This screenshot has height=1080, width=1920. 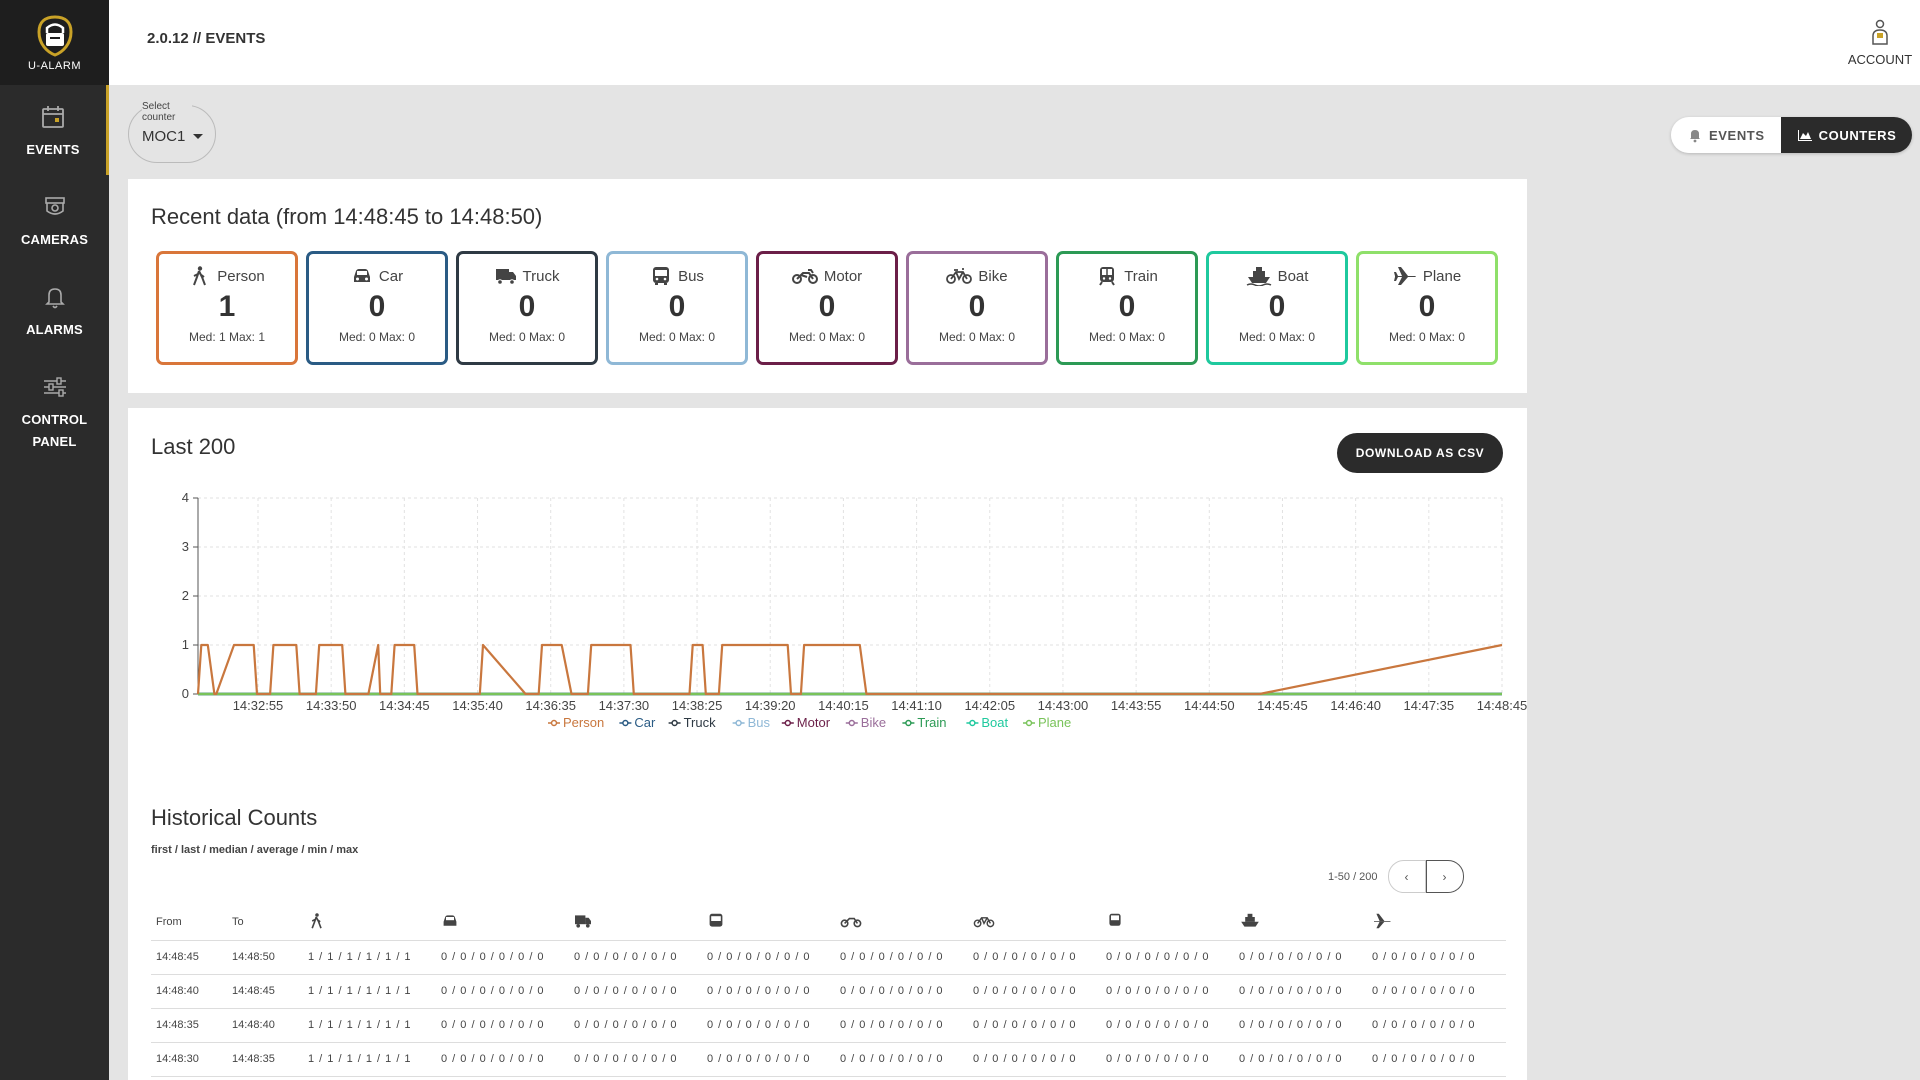 What do you see at coordinates (331, 705) in the screenshot?
I see `x-tick-label: 14:33:50` at bounding box center [331, 705].